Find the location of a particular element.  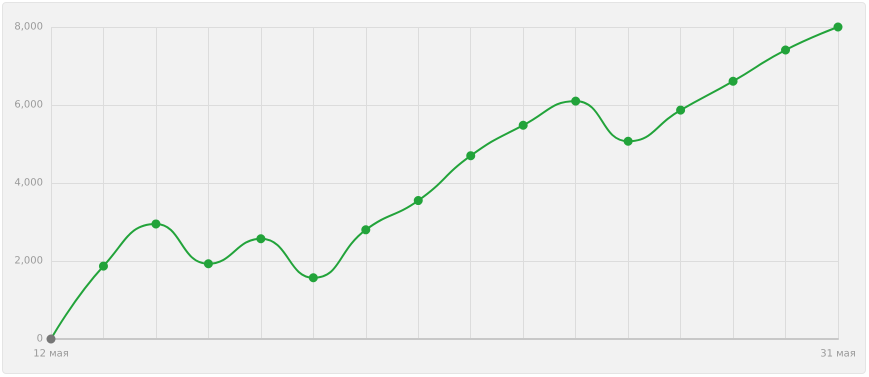

y-tick-label: 8,000 is located at coordinates (28, 27).